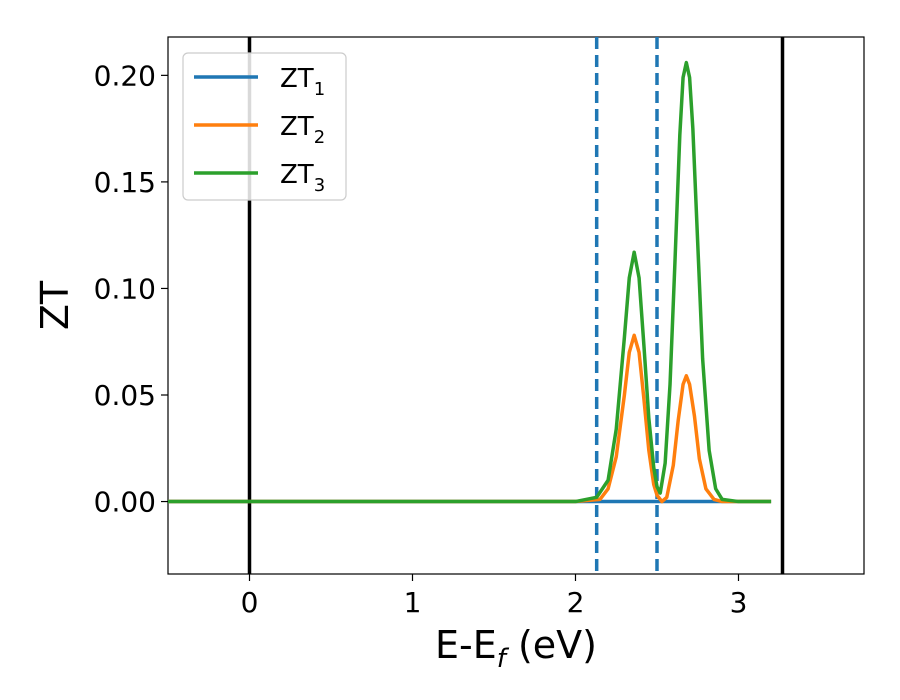 The image size is (900, 700). Describe the element at coordinates (125, 75) in the screenshot. I see `y-tick-label: 0.20` at that location.